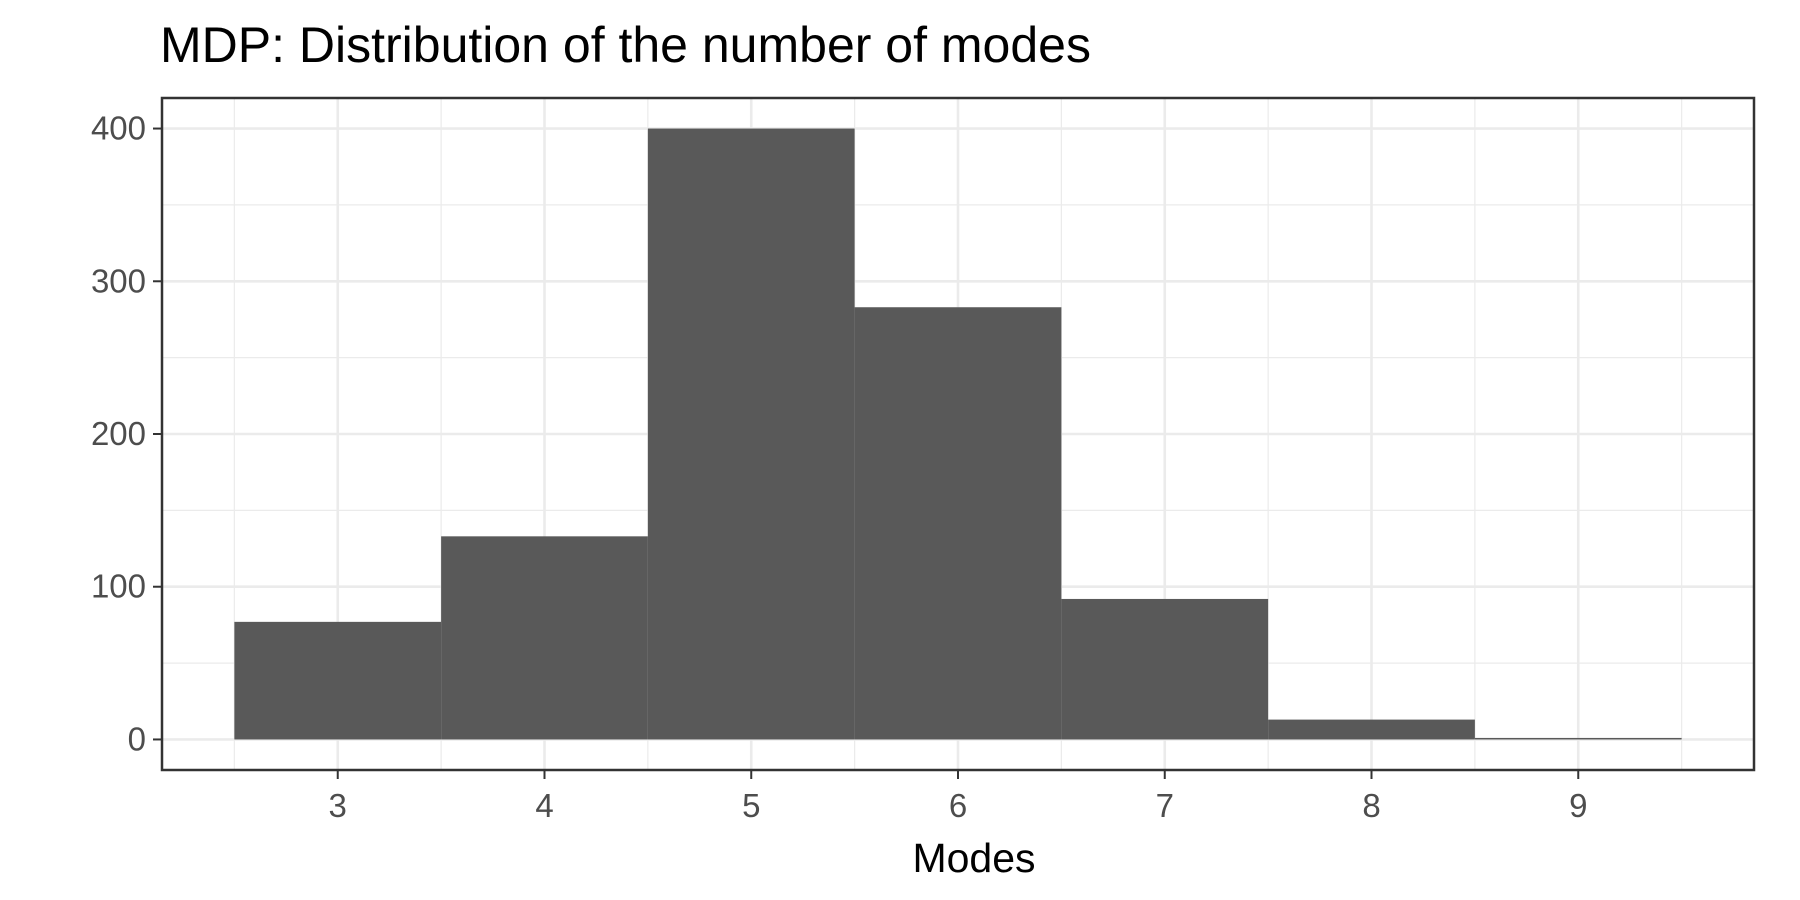 Image resolution: width=1800 pixels, height=900 pixels. What do you see at coordinates (973, 858) in the screenshot?
I see `x-axis-title: Modes` at bounding box center [973, 858].